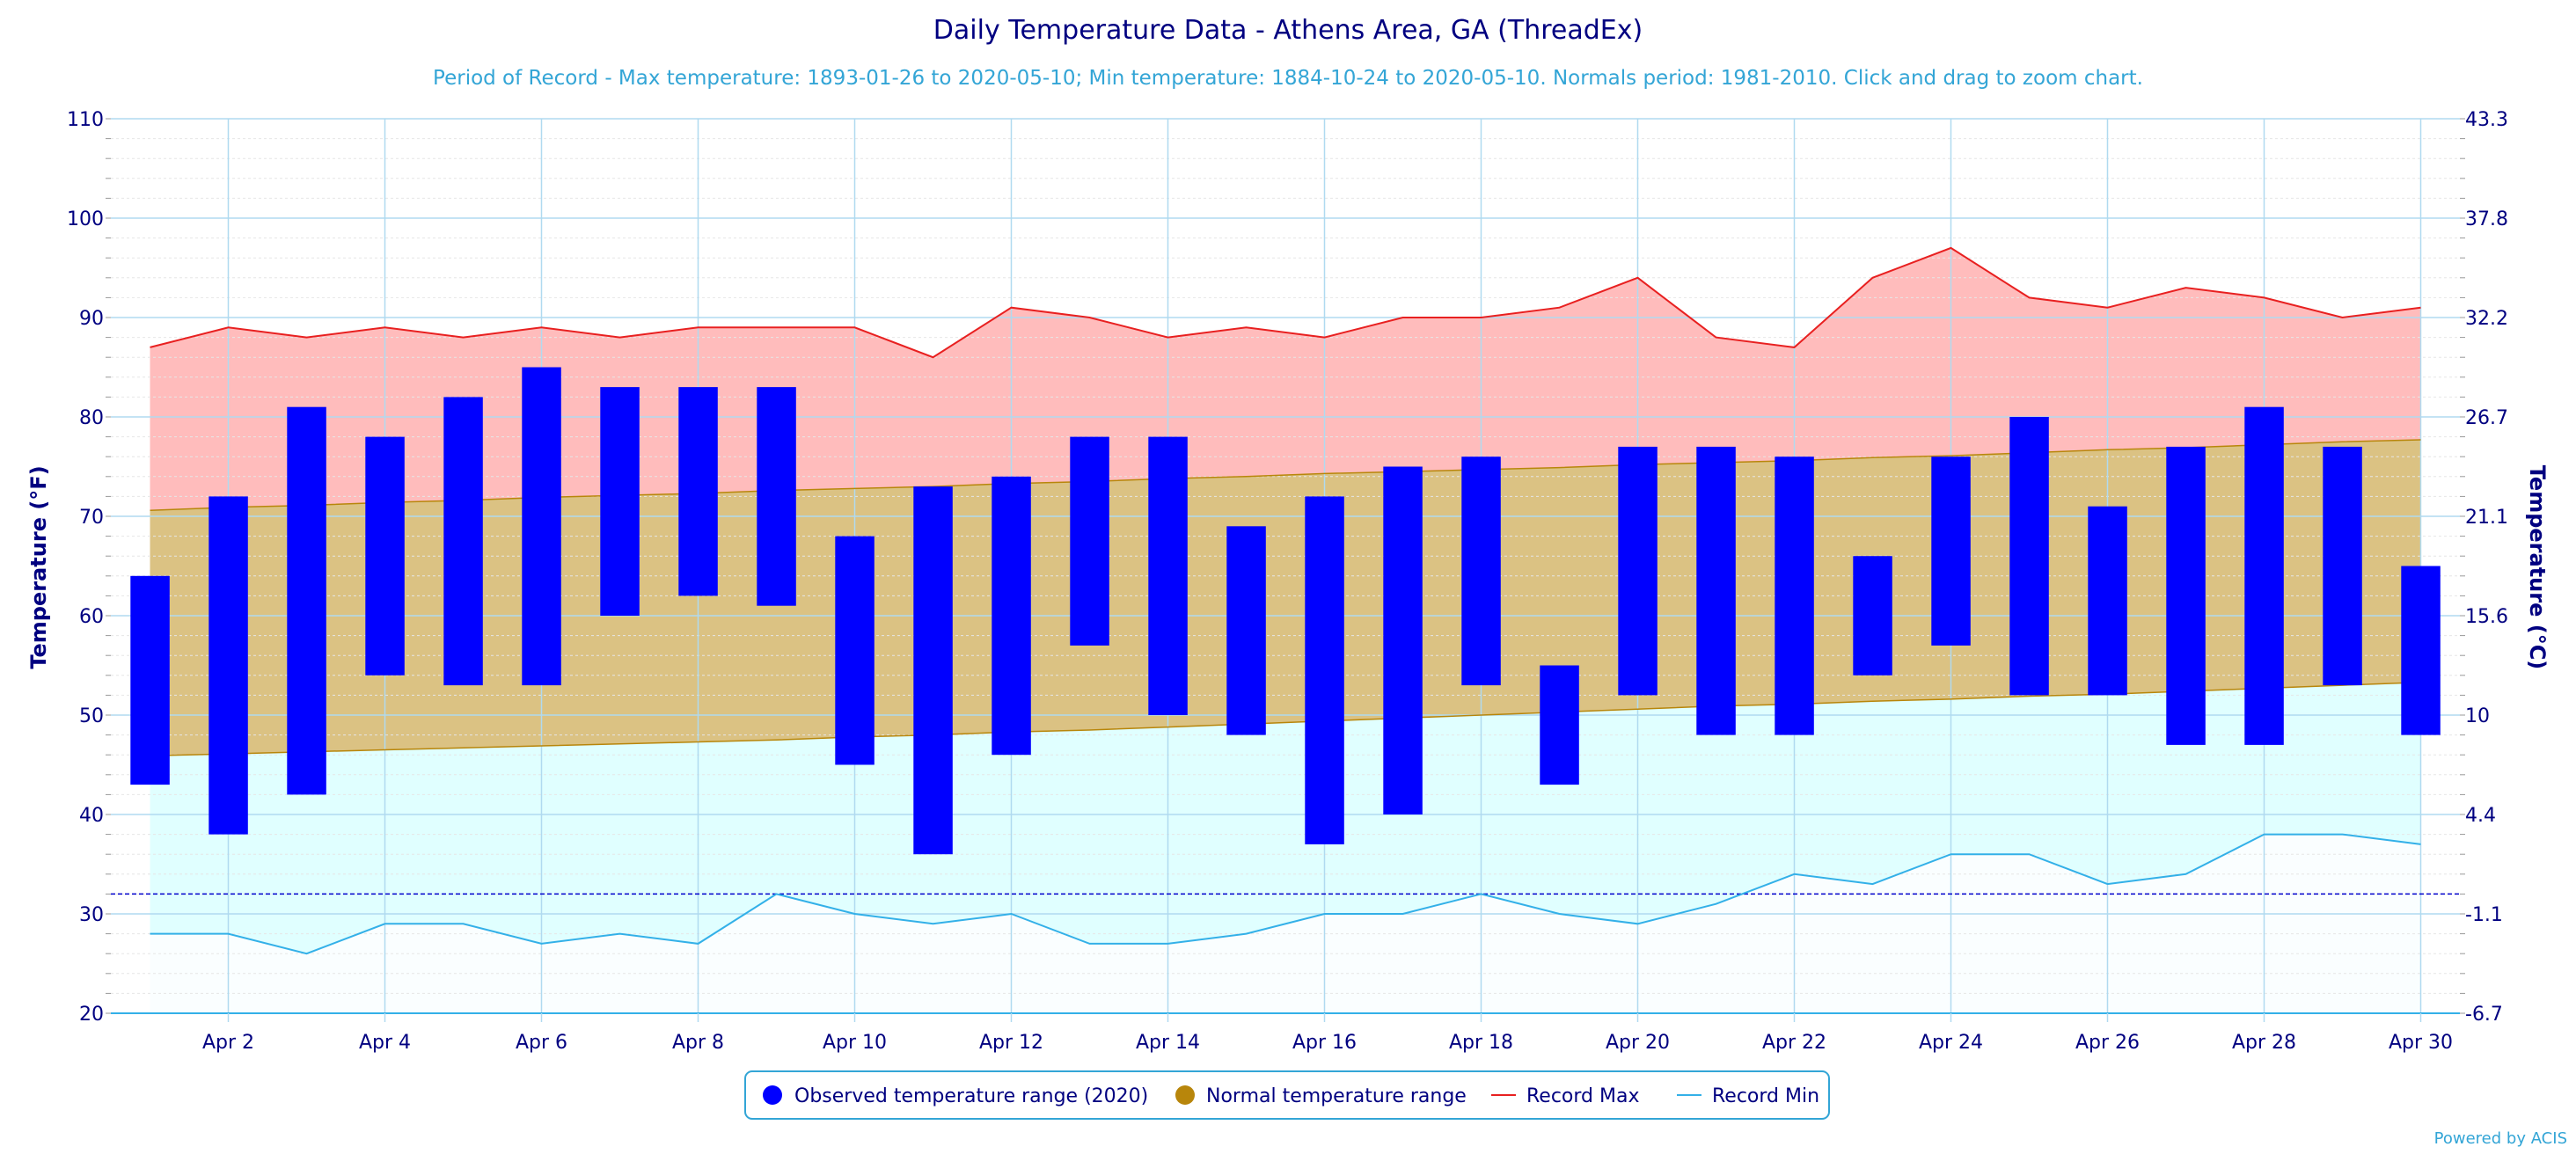 The image size is (2576, 1154). What do you see at coordinates (91, 617) in the screenshot?
I see `y-tick-label-left: 60` at bounding box center [91, 617].